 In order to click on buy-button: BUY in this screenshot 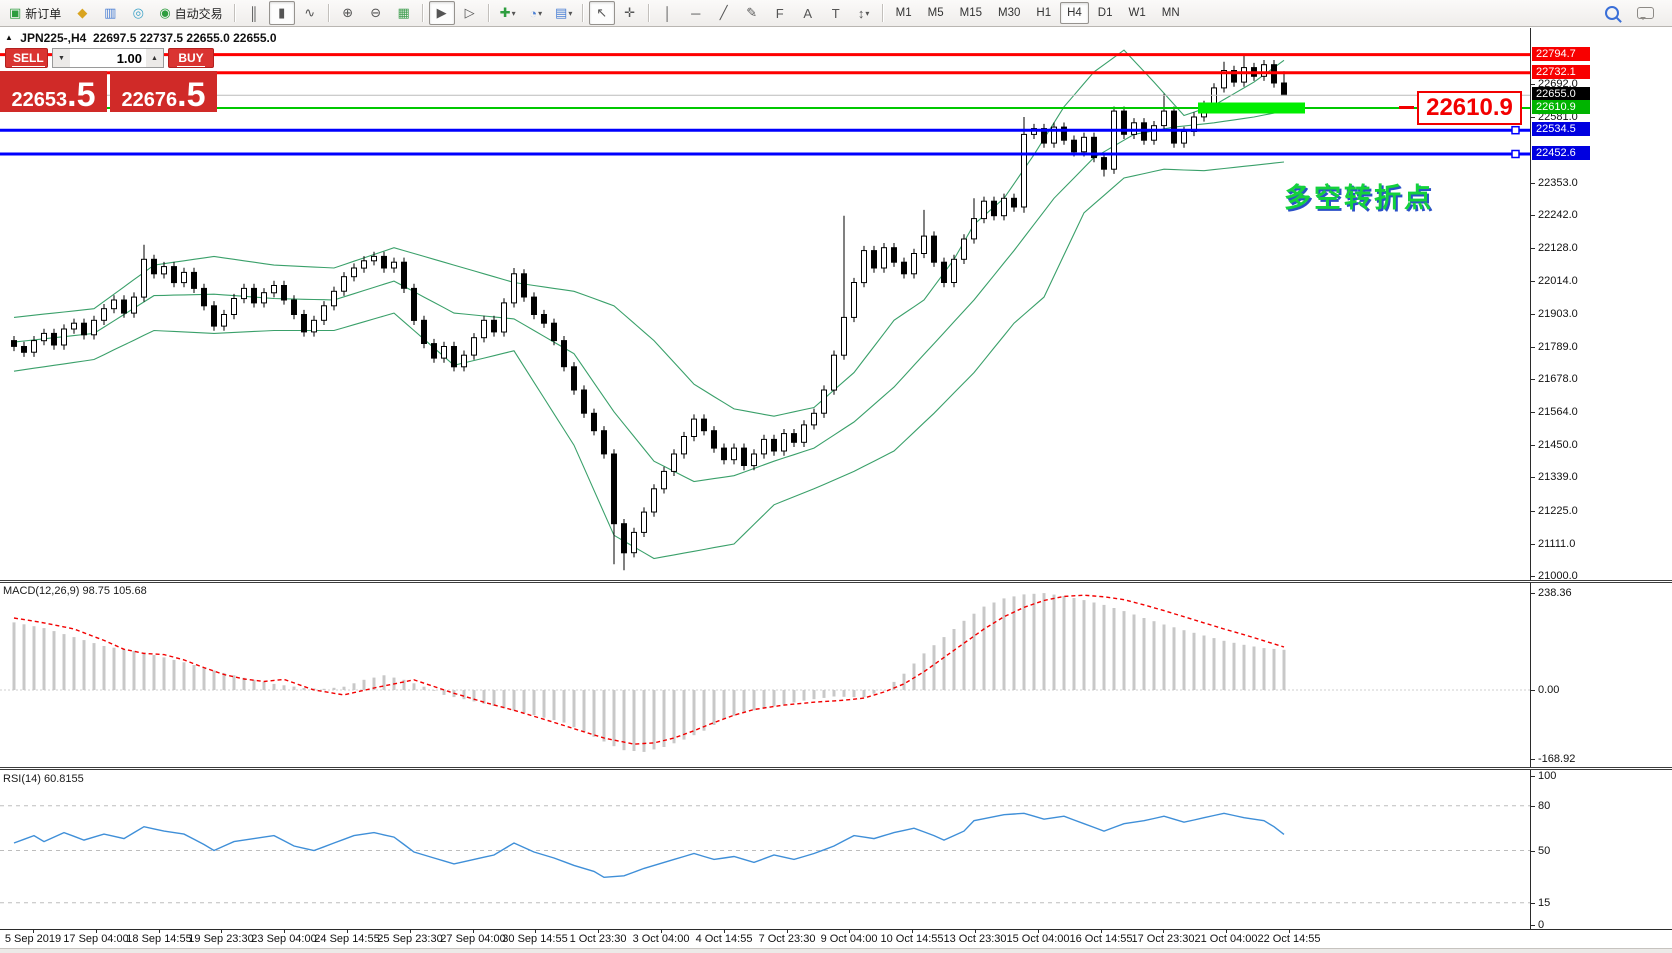, I will do `click(191, 58)`.